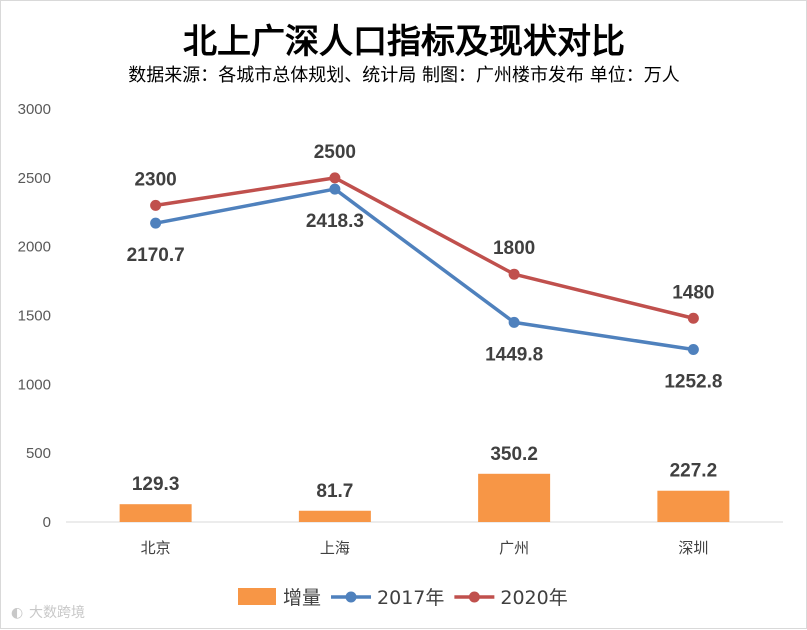 Image resolution: width=807 pixels, height=630 pixels. Describe the element at coordinates (335, 178) in the screenshot. I see `point-2020年-1` at that location.